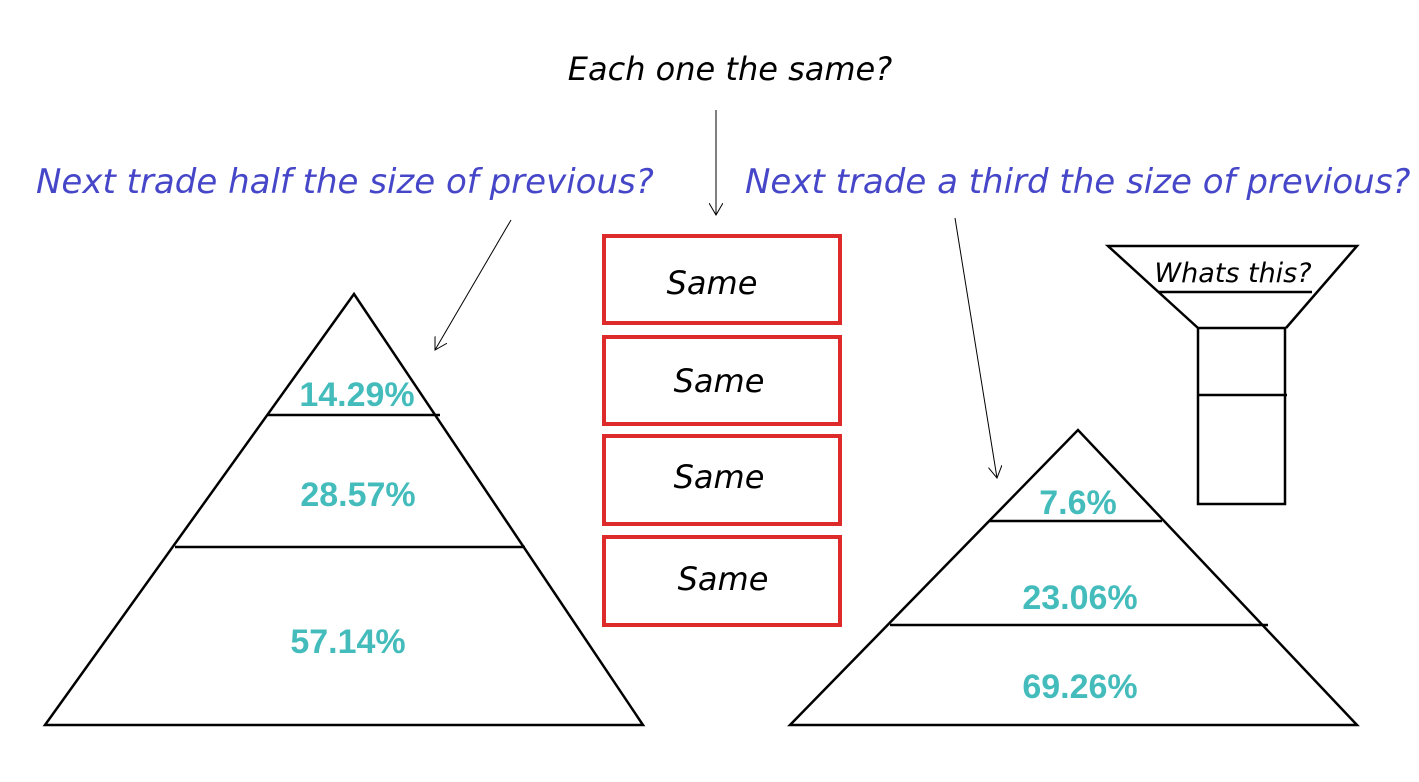 Image resolution: width=1419 pixels, height=782 pixels. Describe the element at coordinates (1079, 598) in the screenshot. I see `right-middle-percent: 23.06%` at that location.